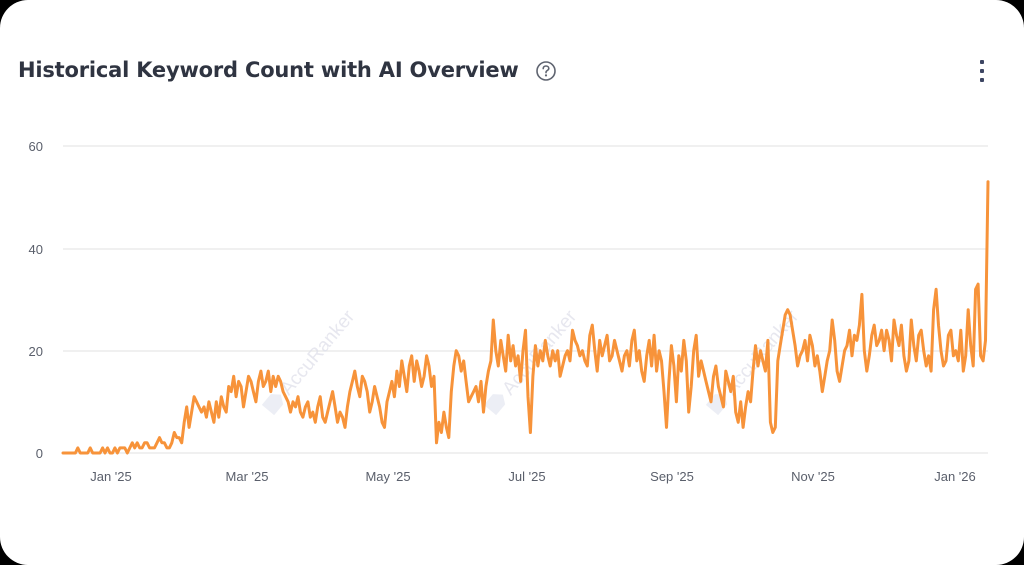 Image resolution: width=1024 pixels, height=565 pixels. What do you see at coordinates (318, 352) in the screenshot?
I see `watermark-text: AccuRanker` at bounding box center [318, 352].